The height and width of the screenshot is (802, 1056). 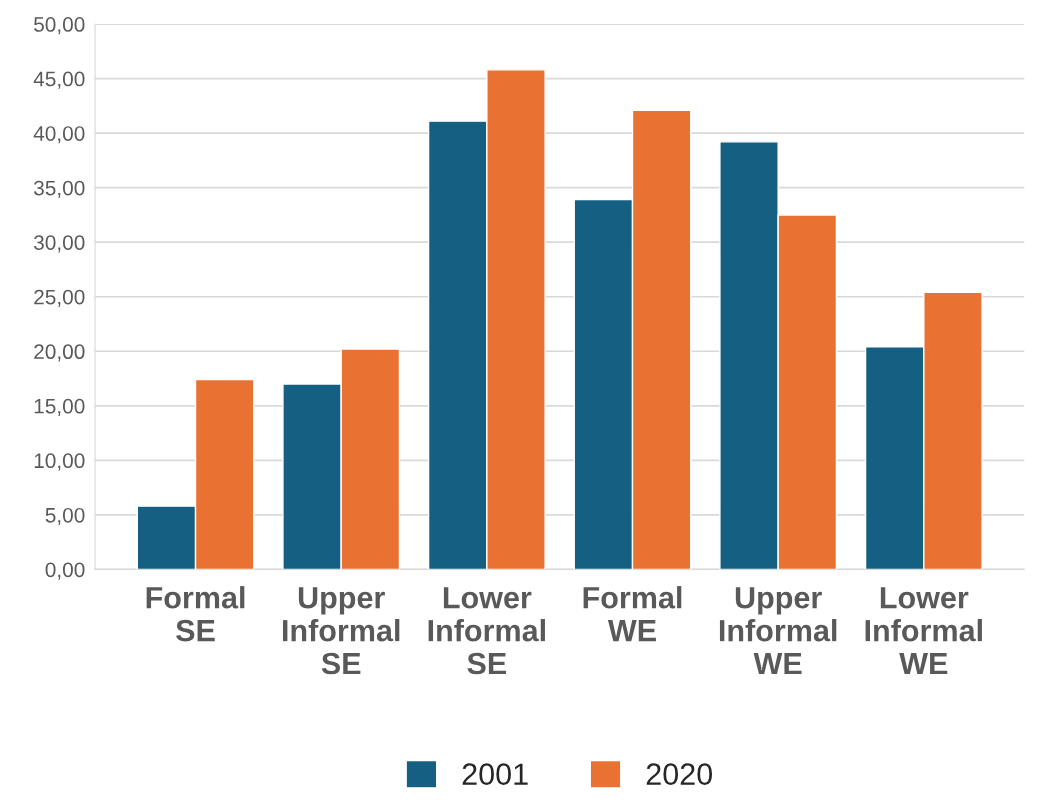 What do you see at coordinates (679, 774) in the screenshot?
I see `legend-label: 2020` at bounding box center [679, 774].